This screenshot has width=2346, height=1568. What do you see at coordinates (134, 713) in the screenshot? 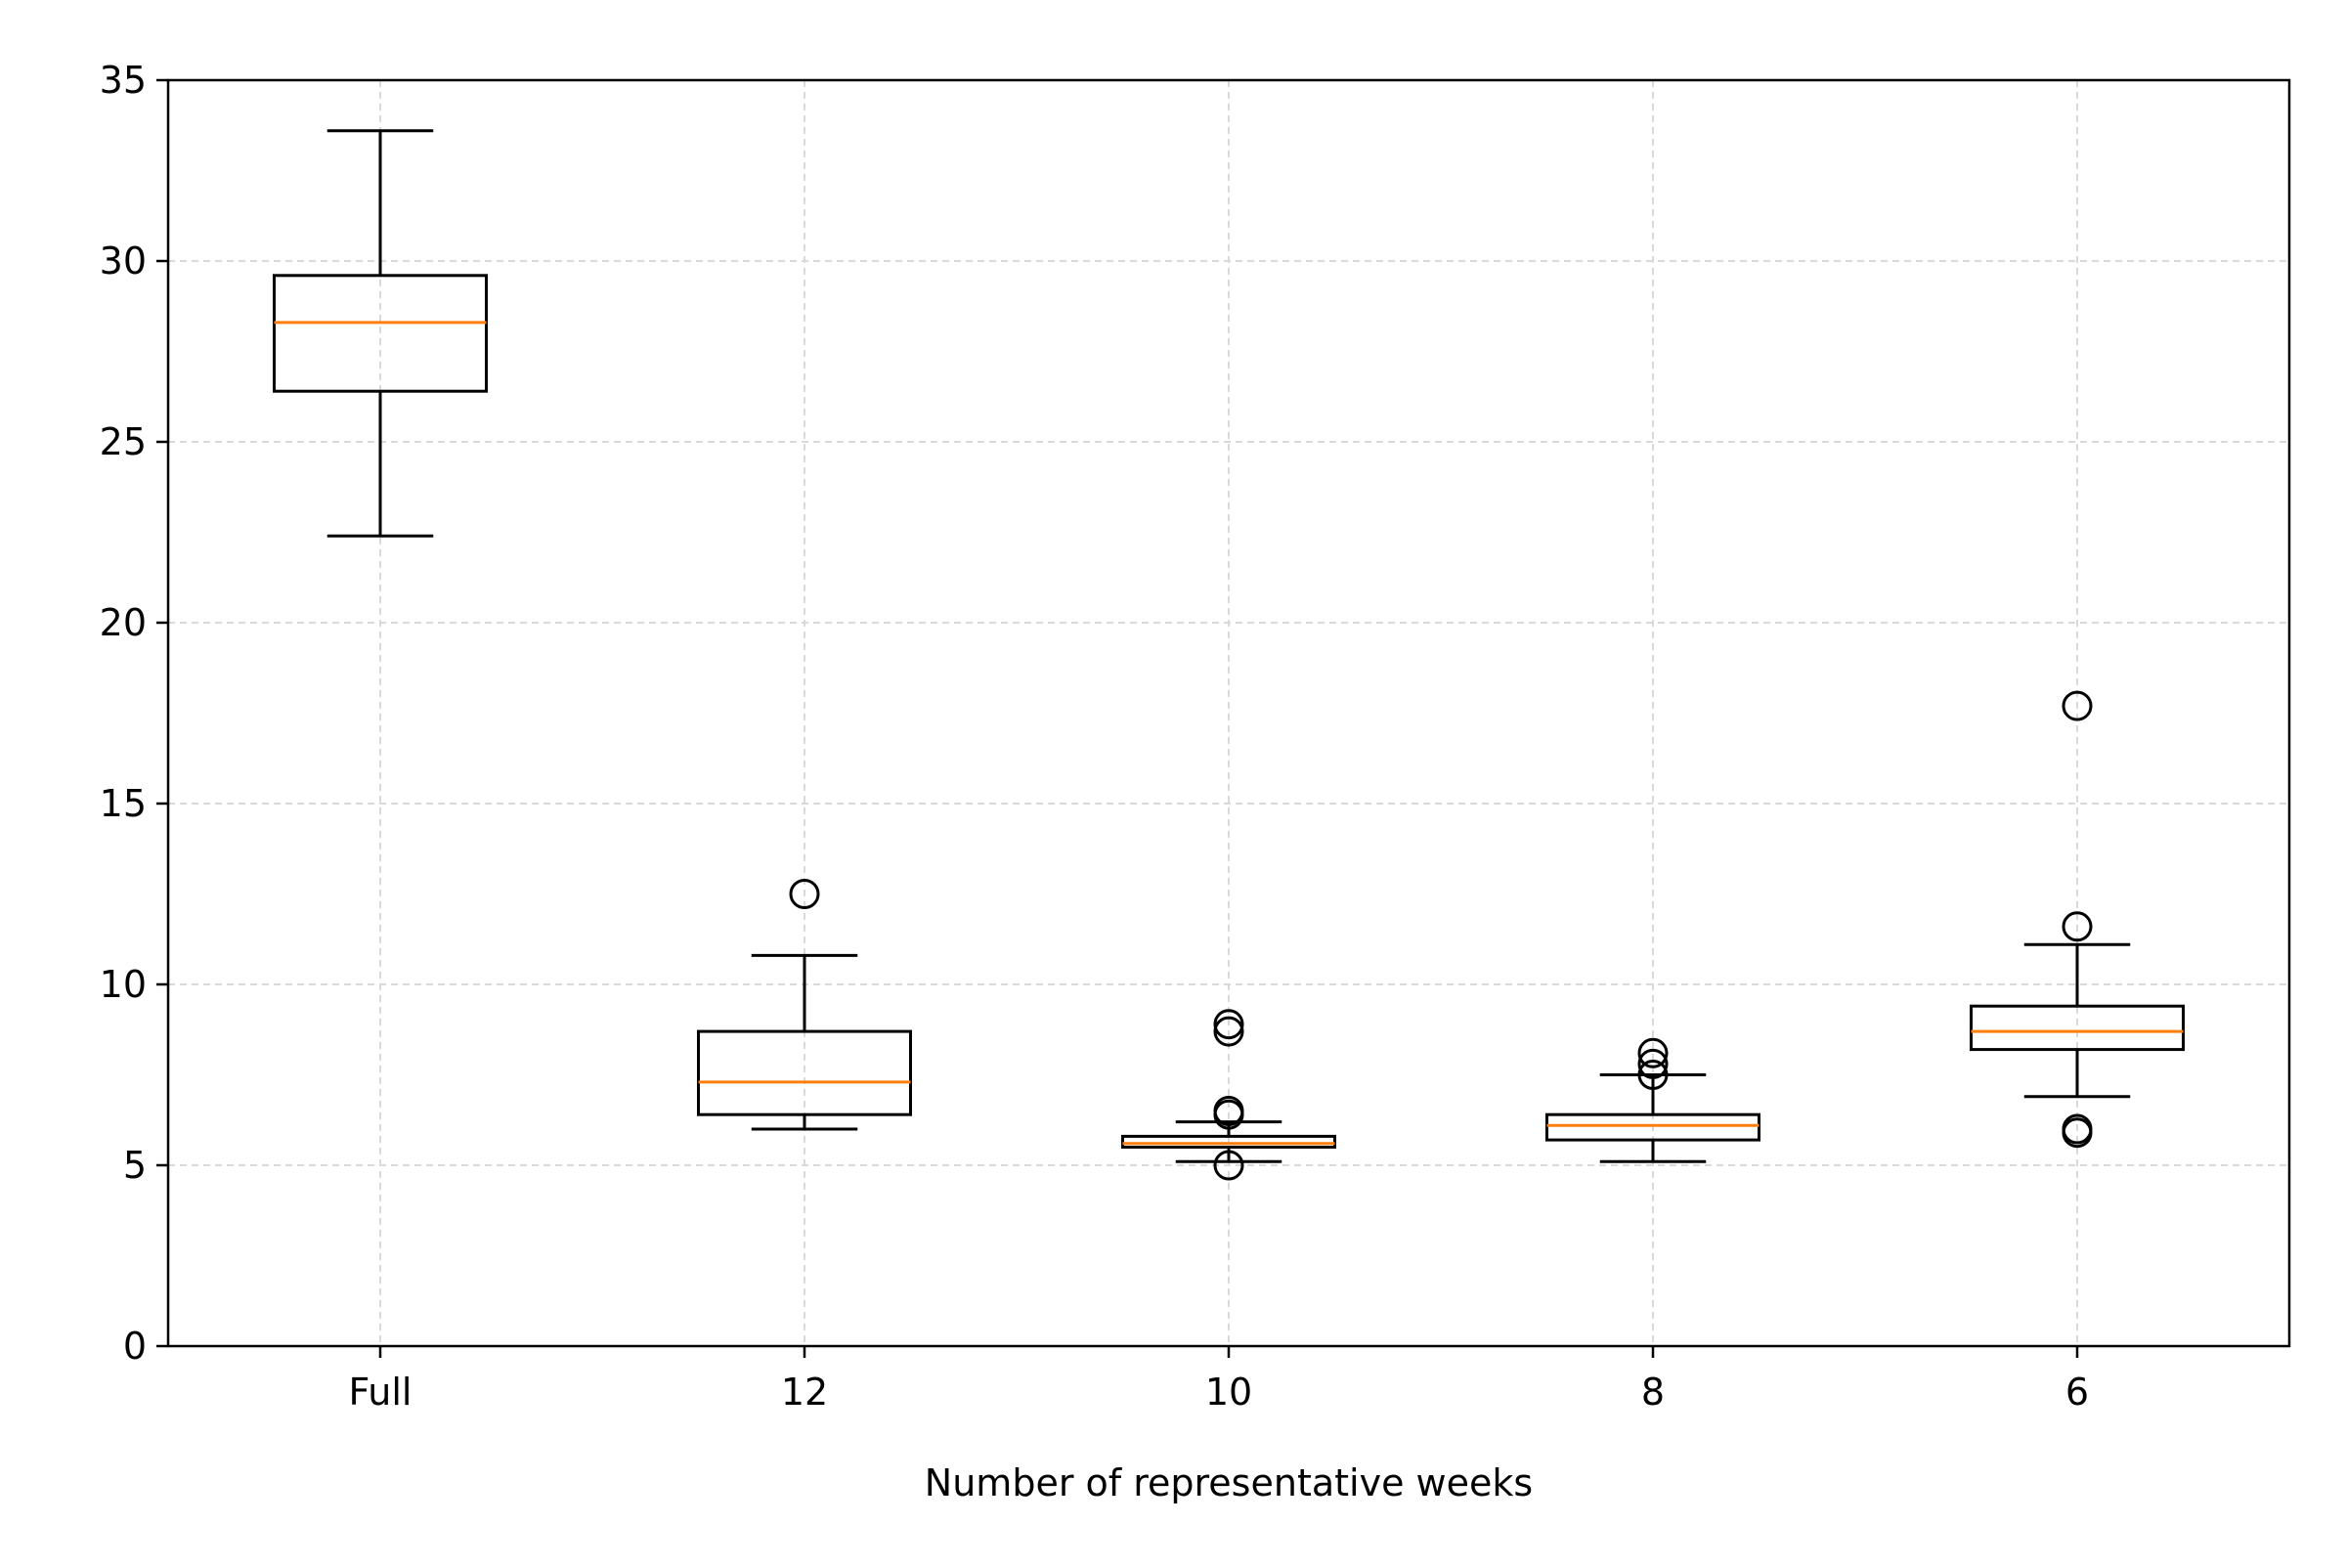
I see `y-axis-ticks: 0 5 10 15 20 25 30 35` at bounding box center [134, 713].